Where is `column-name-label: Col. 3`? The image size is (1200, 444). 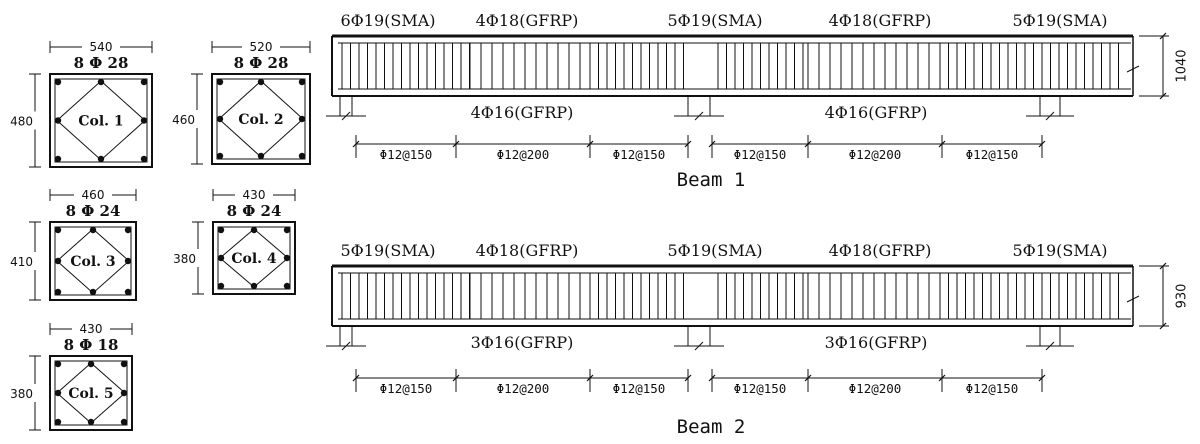
column-name-label: Col. 3 is located at coordinates (92, 262).